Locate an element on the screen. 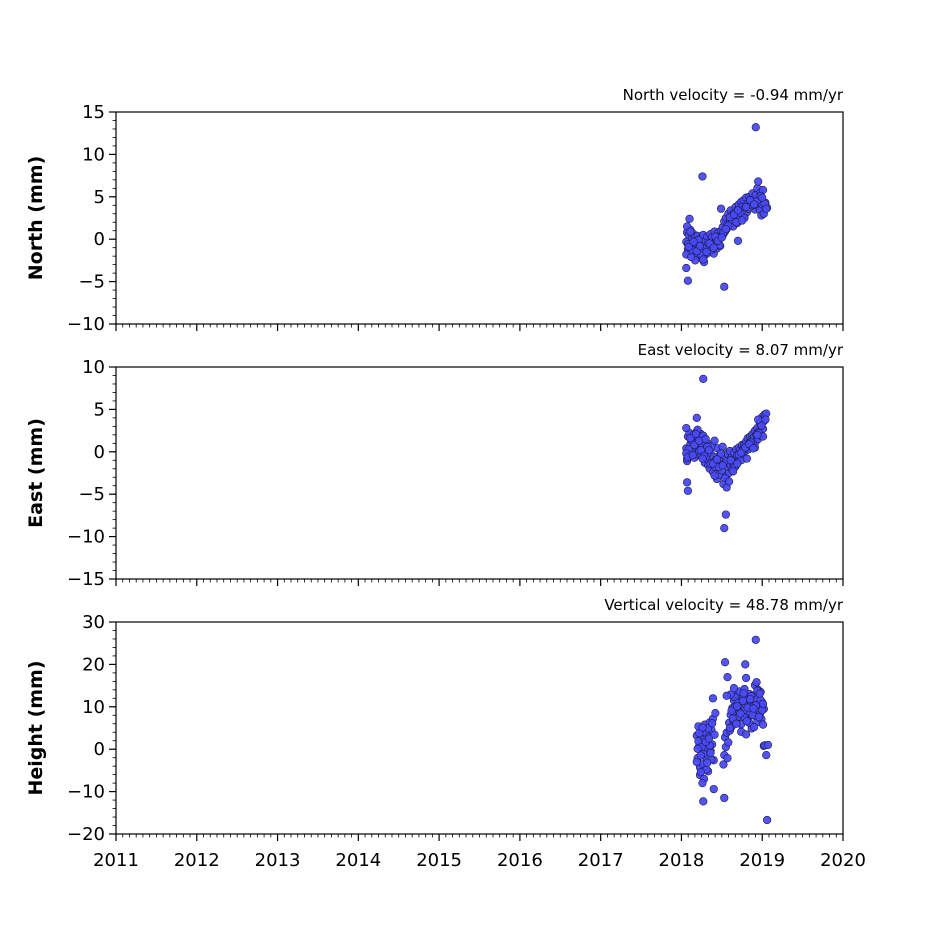  y-tick-label: −15 is located at coordinates (86, 579).